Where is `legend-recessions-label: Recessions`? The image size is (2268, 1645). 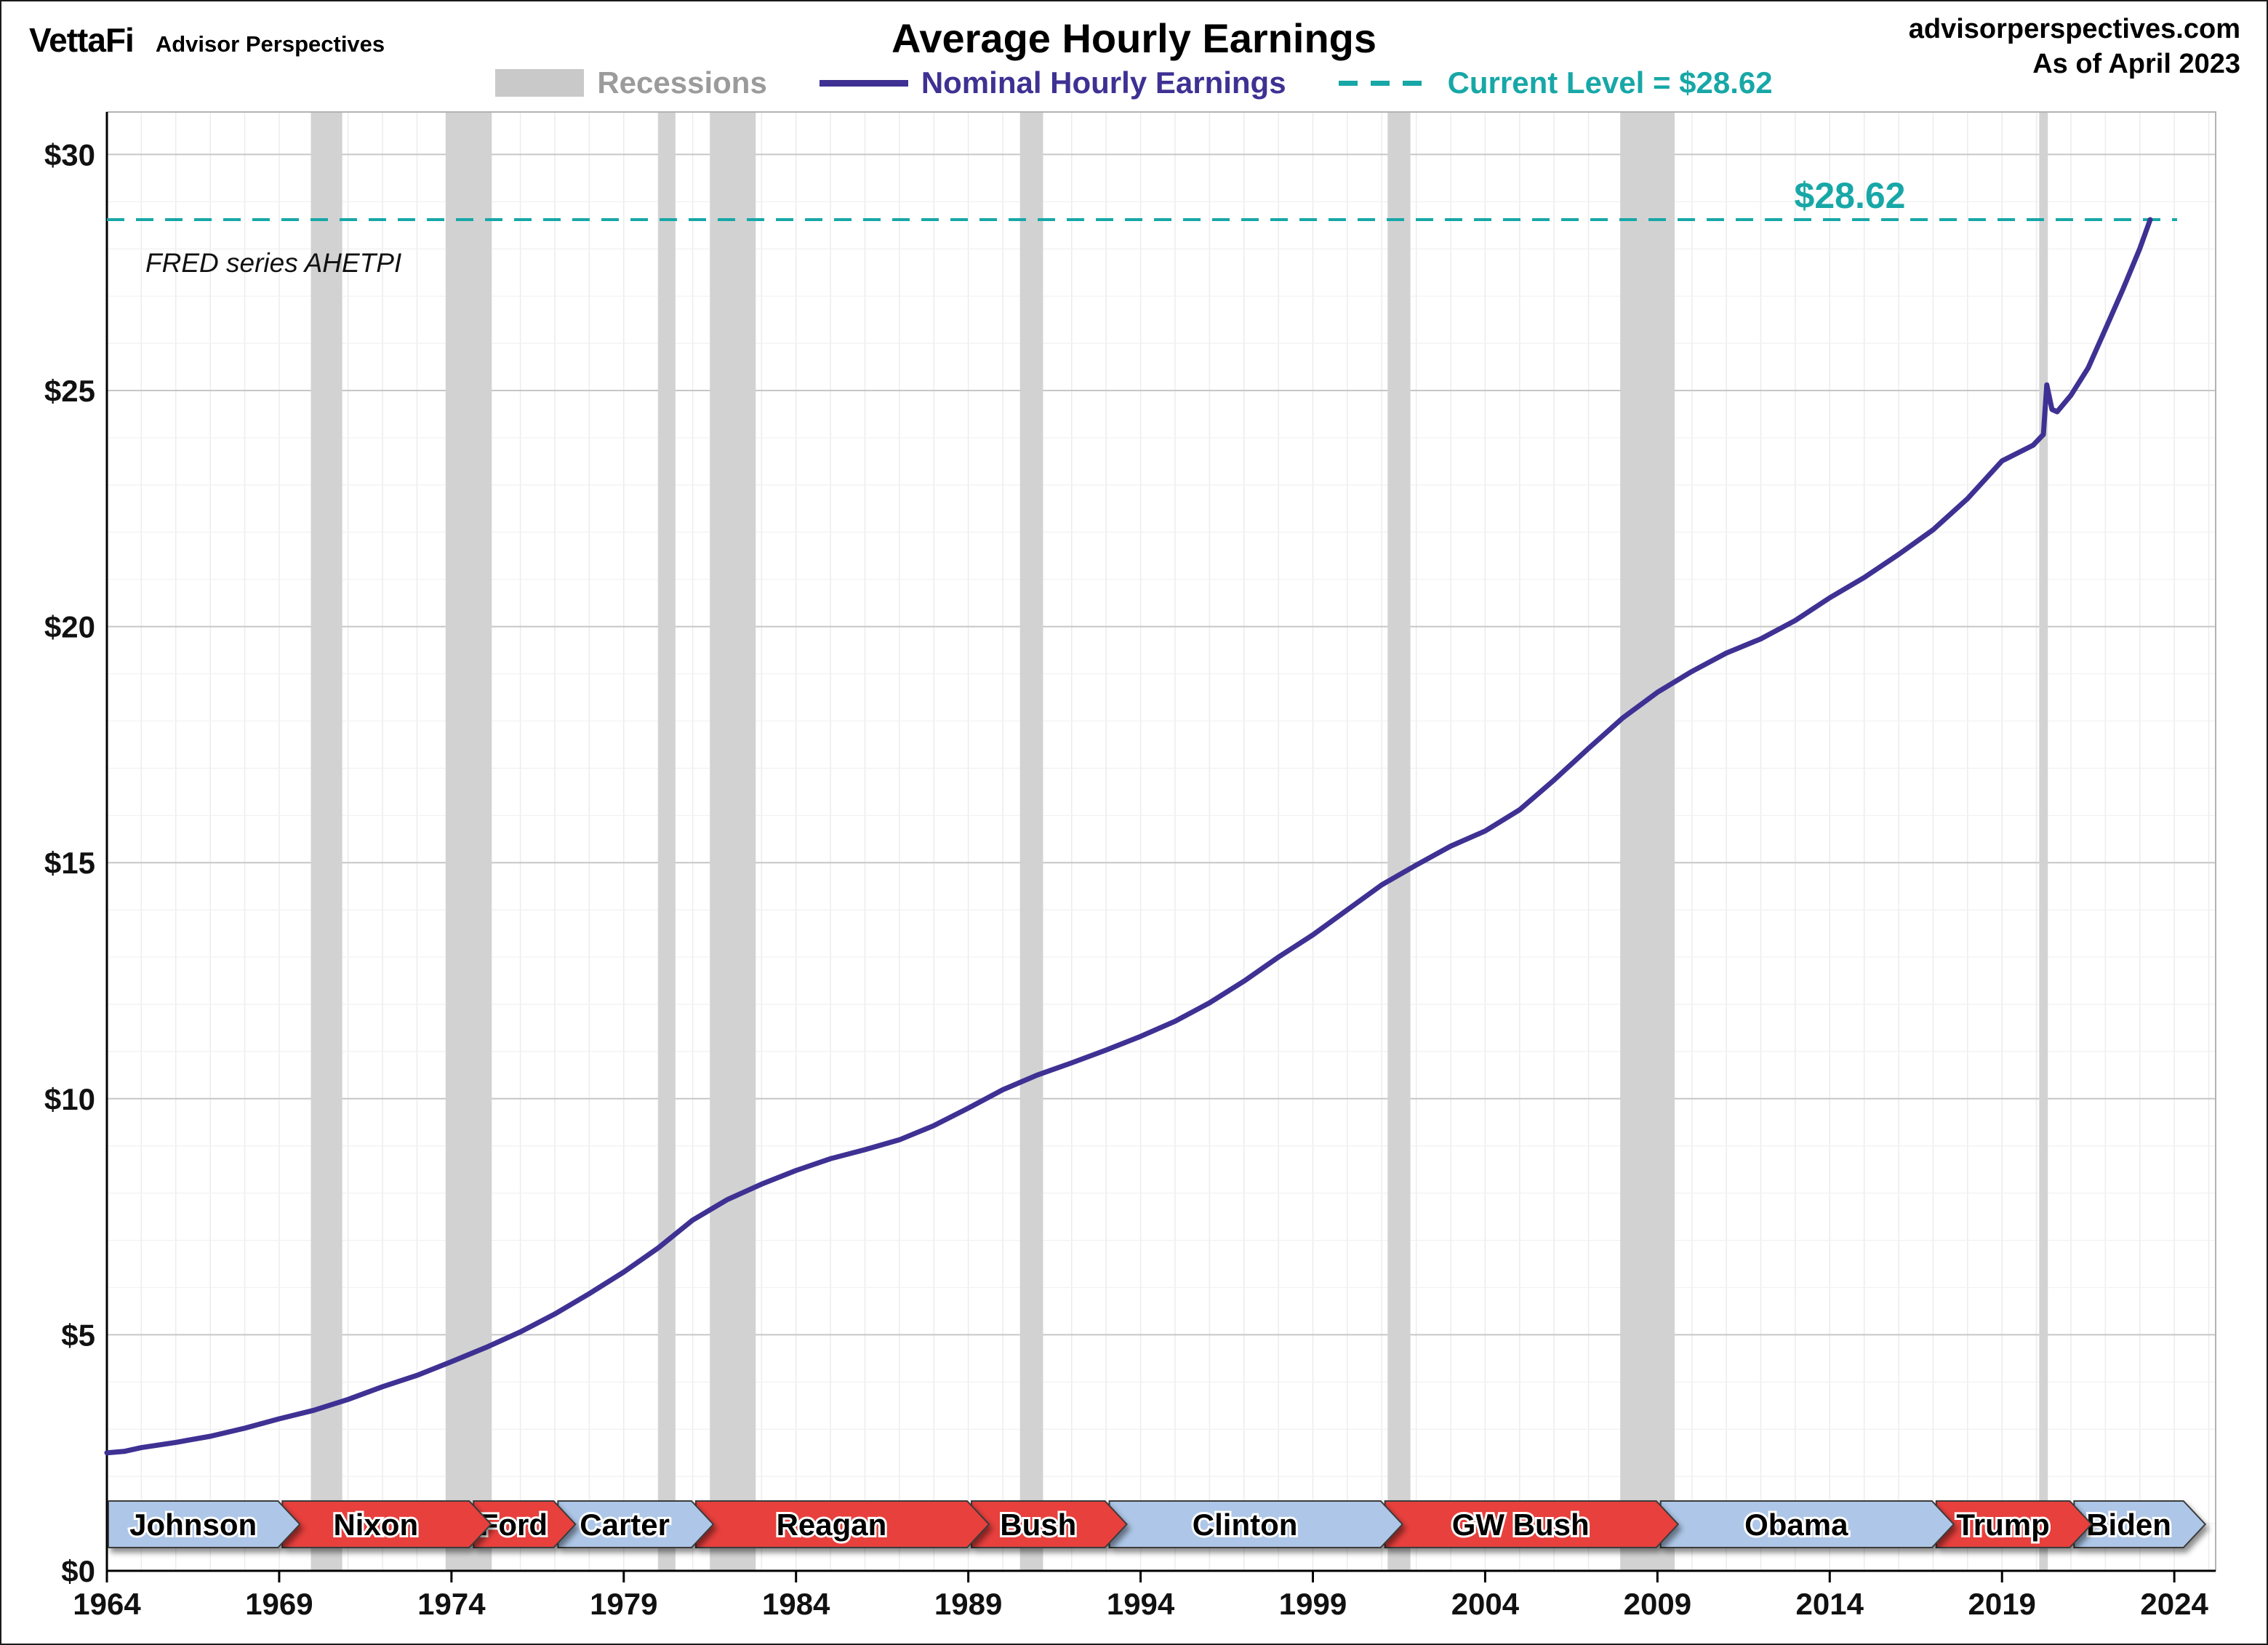
legend-recessions-label: Recessions is located at coordinates (682, 82).